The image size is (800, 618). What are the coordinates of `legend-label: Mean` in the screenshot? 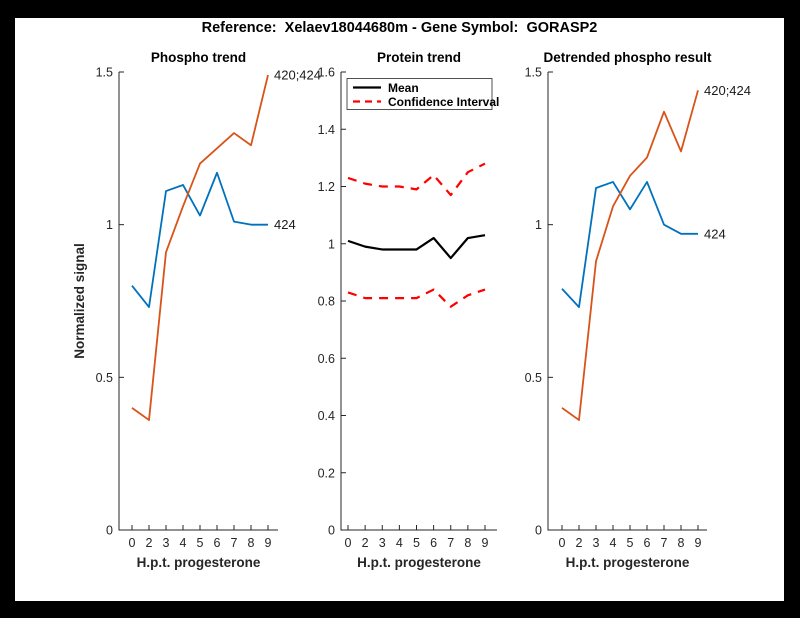 It's located at (403, 88).